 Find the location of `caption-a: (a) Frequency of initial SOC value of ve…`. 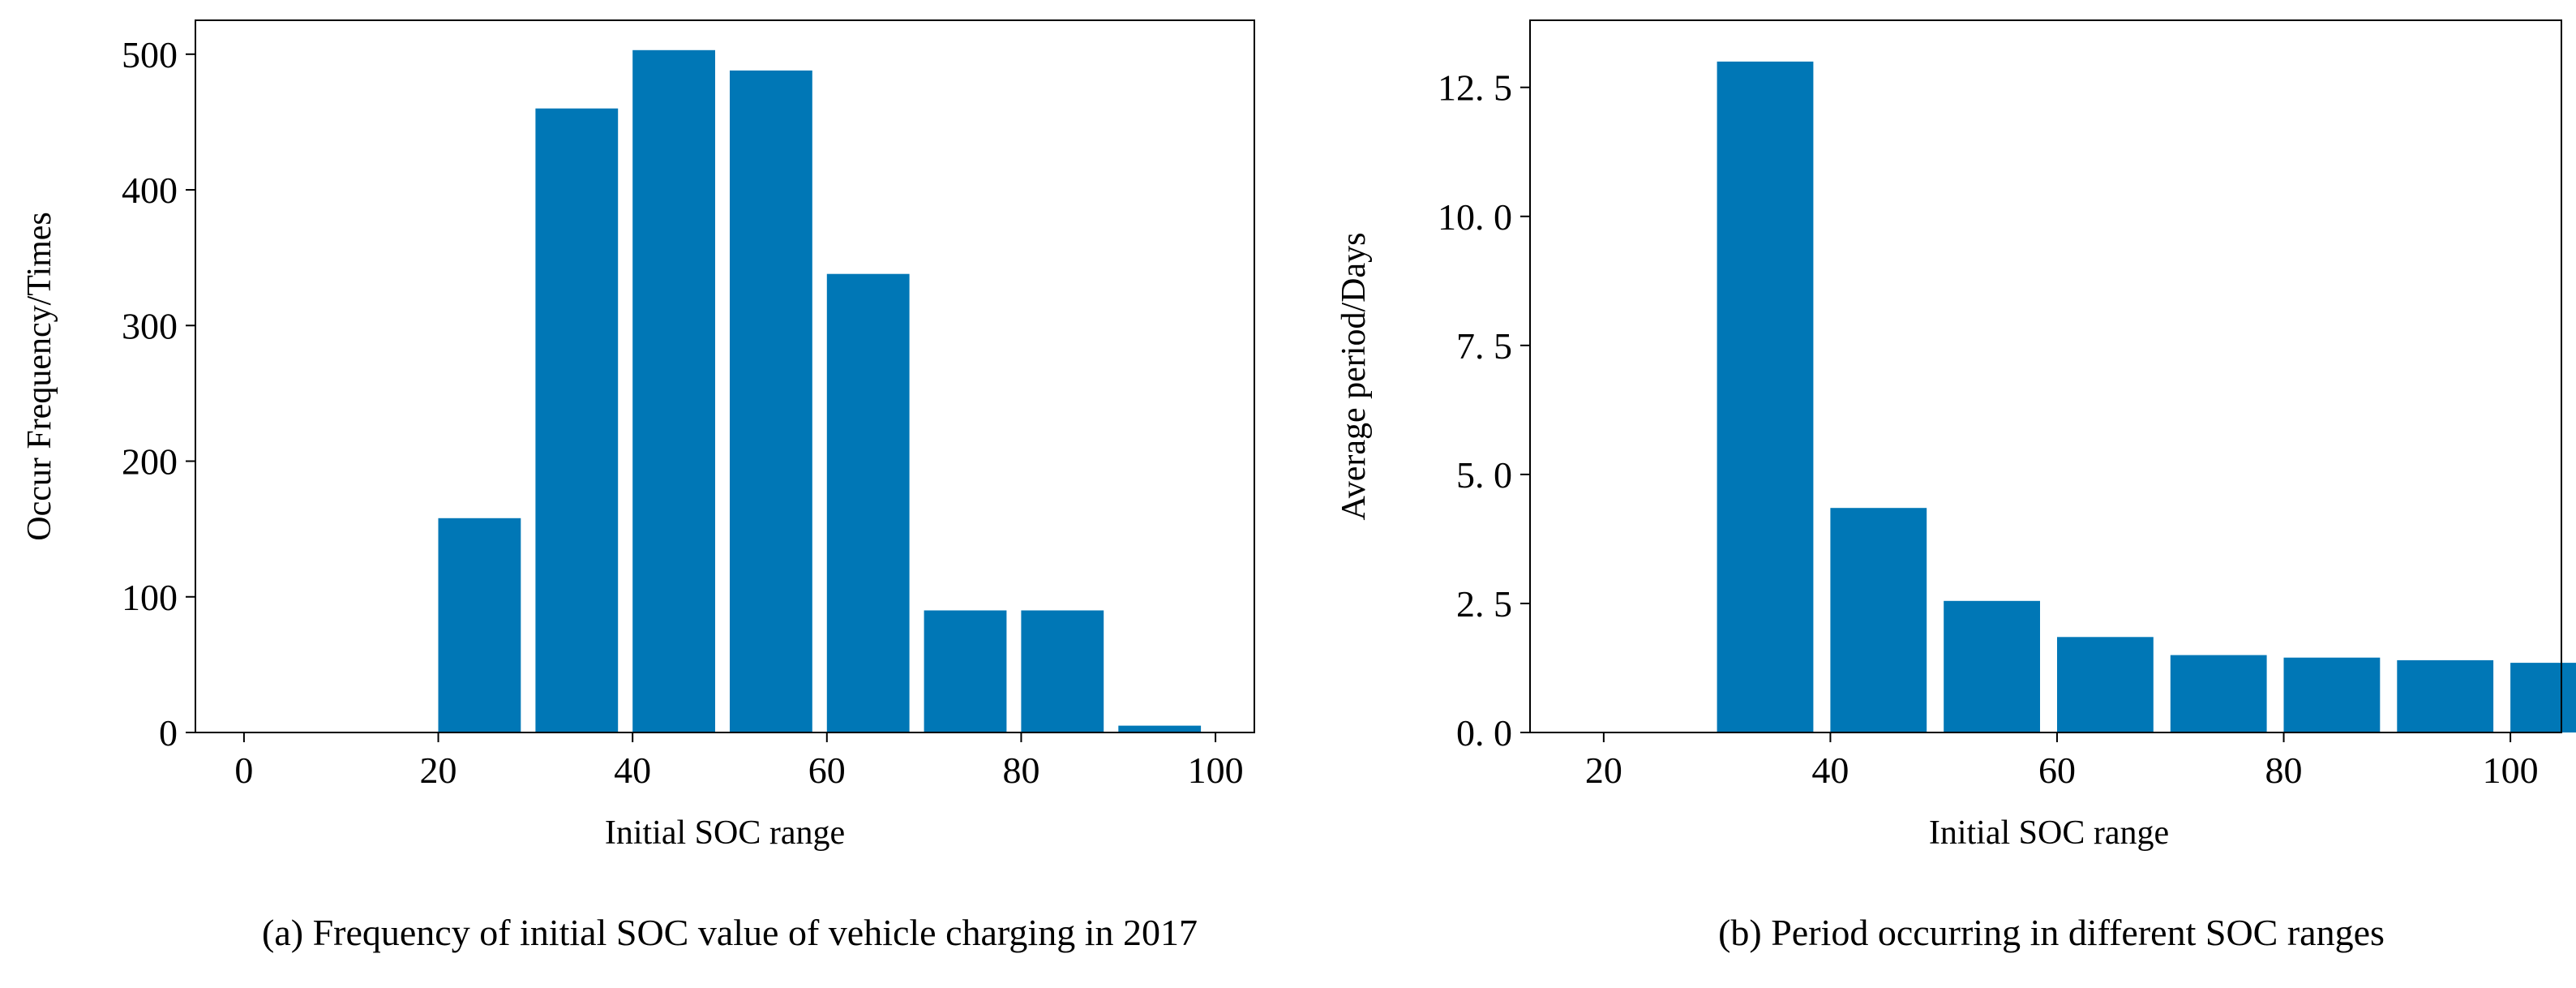

caption-a: (a) Frequency of initial SOC value of ve… is located at coordinates (730, 932).